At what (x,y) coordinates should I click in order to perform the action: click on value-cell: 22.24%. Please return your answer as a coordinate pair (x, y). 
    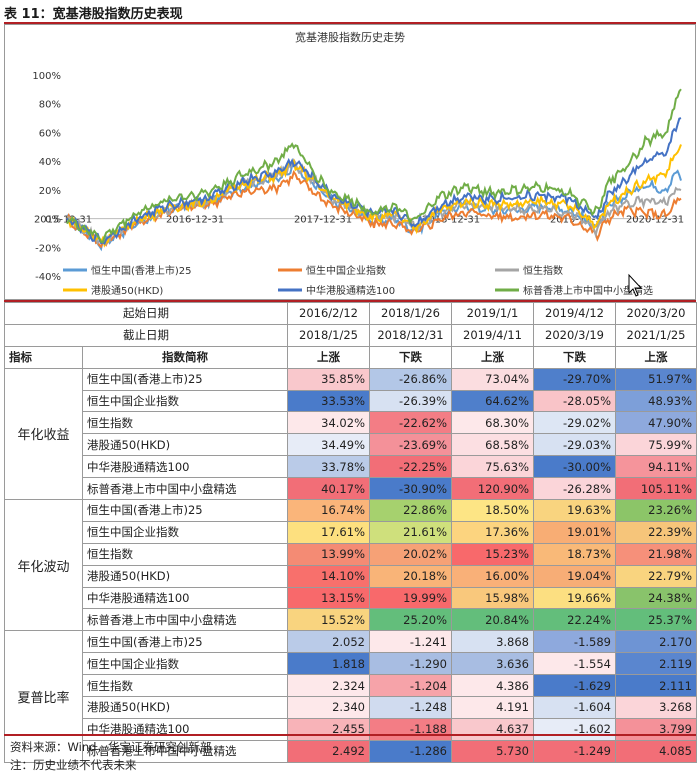
    Looking at the image, I should click on (574, 620).